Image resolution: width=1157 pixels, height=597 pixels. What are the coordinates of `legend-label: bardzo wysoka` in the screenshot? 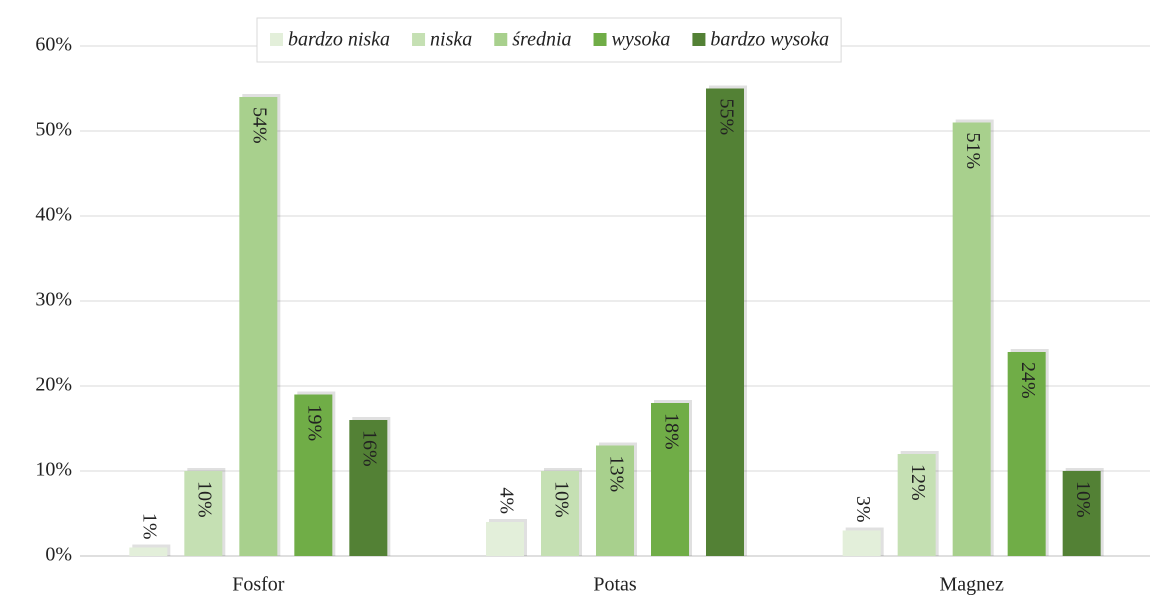 It's located at (769, 40).